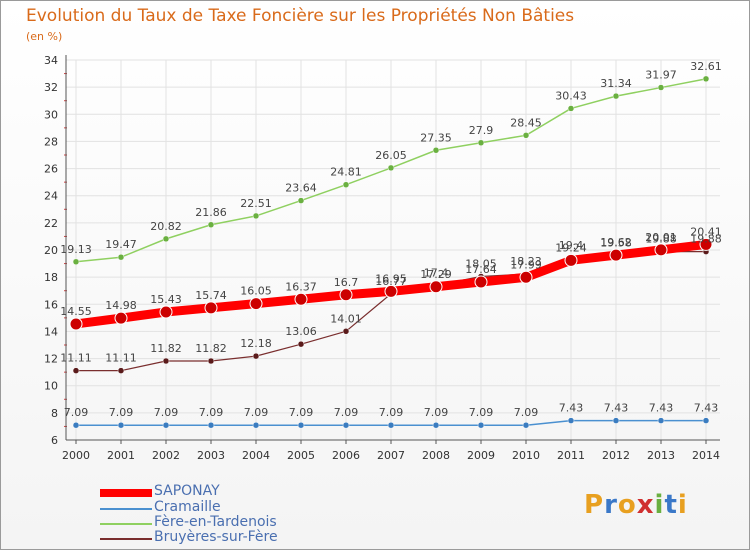 The image size is (750, 550). What do you see at coordinates (594, 505) in the screenshot?
I see `logo-letter: P` at bounding box center [594, 505].